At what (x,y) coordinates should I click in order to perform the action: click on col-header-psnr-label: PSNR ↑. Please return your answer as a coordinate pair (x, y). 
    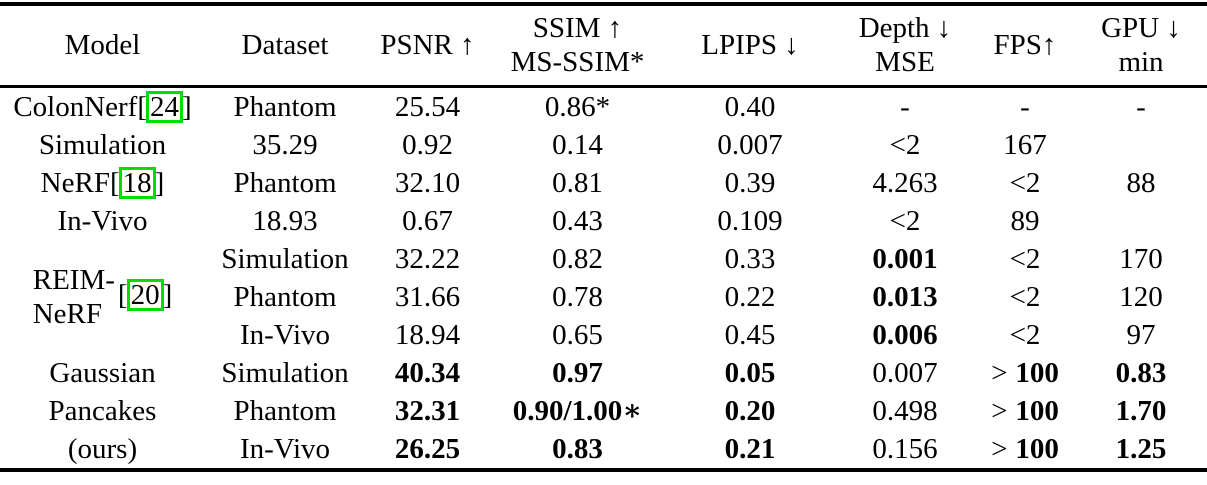
    Looking at the image, I should click on (427, 45).